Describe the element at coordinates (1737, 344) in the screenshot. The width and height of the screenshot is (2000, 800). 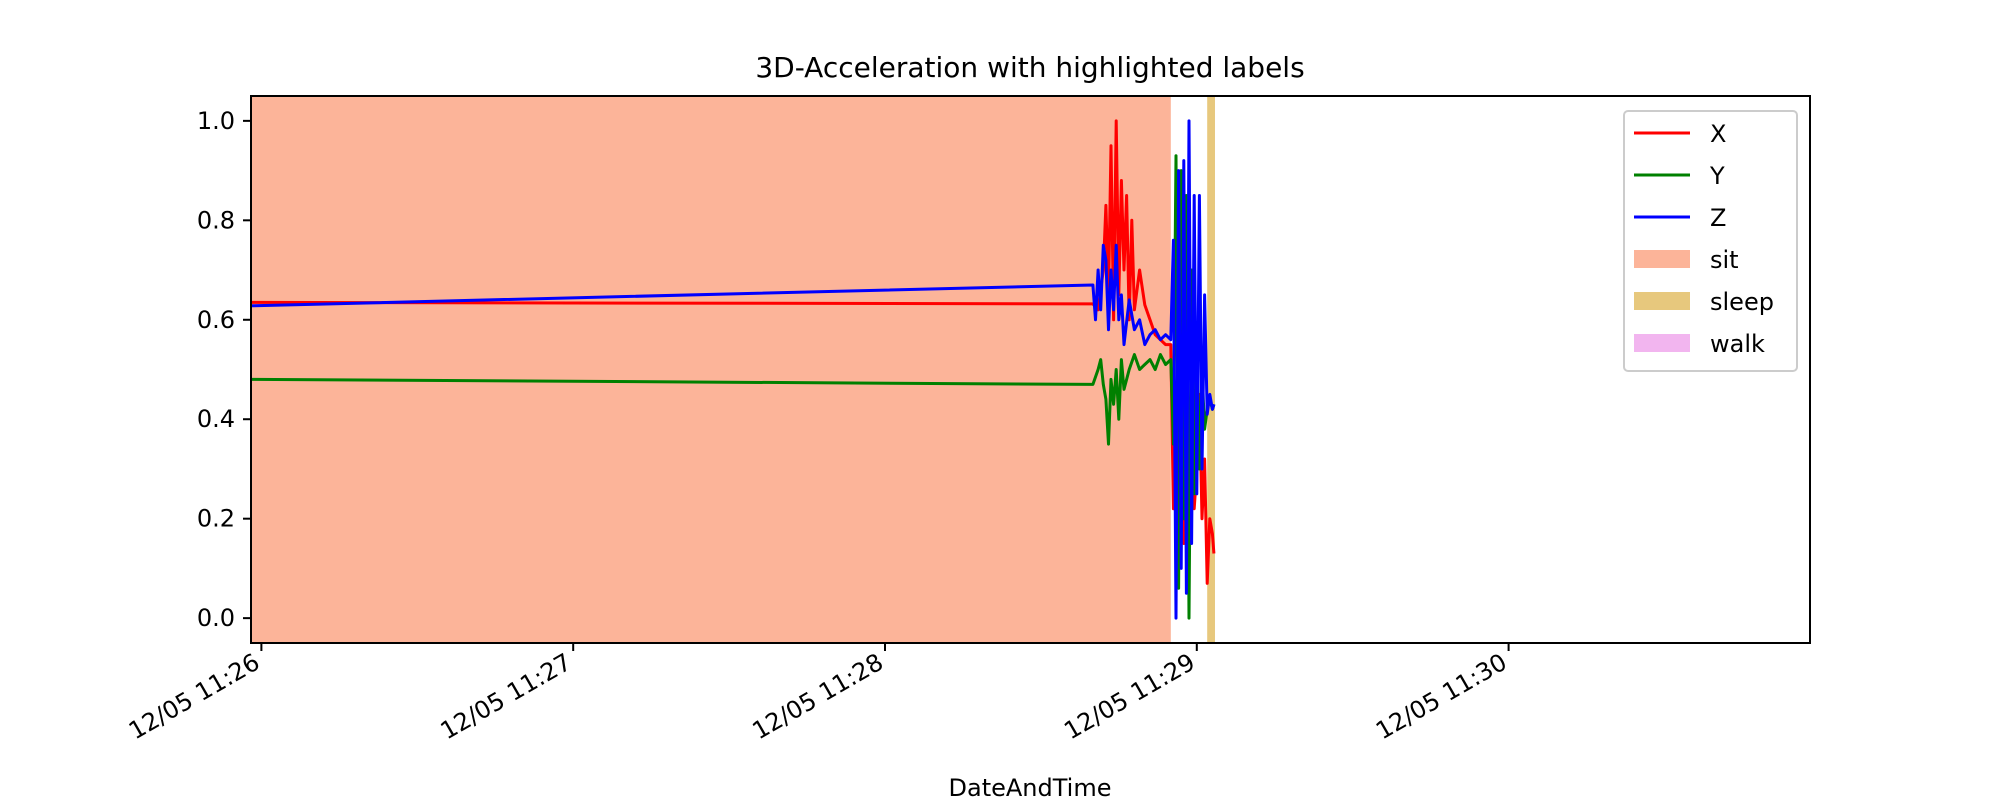
I see `legend-label-walk: walk` at that location.